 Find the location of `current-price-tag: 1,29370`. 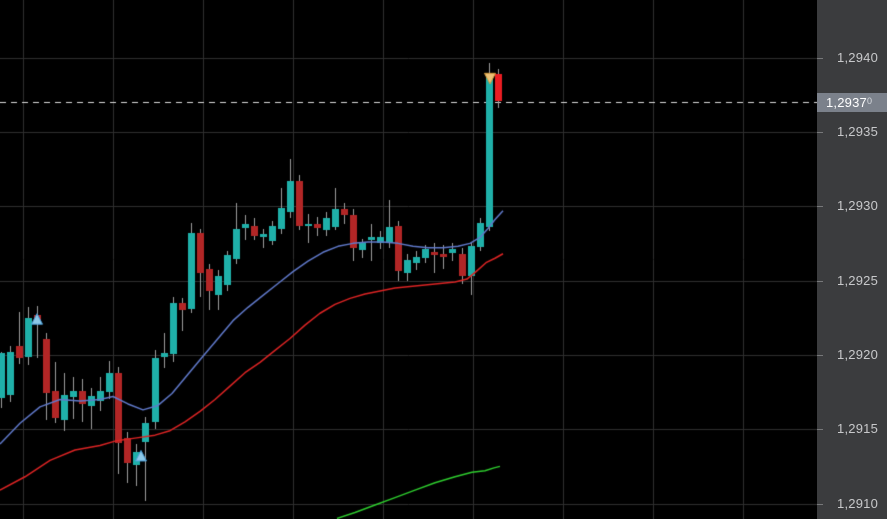

current-price-tag: 1,29370 is located at coordinates (852, 102).